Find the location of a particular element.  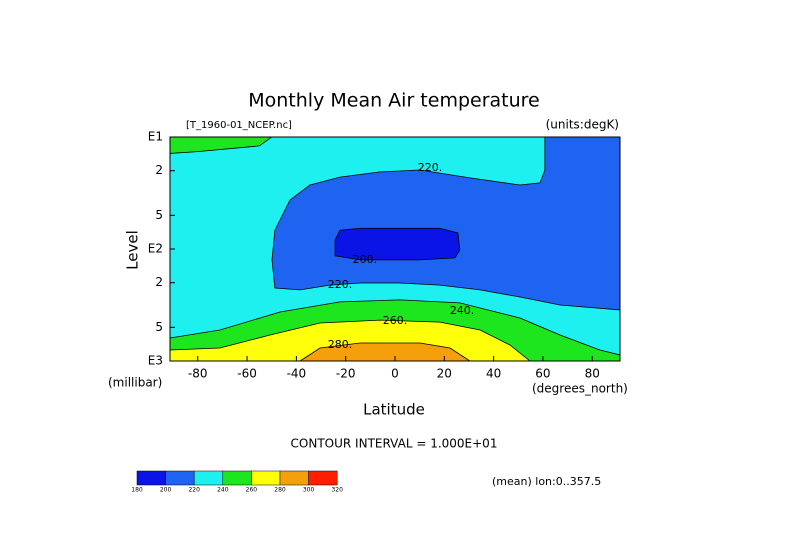

y-axis-title: Level is located at coordinates (133, 250).